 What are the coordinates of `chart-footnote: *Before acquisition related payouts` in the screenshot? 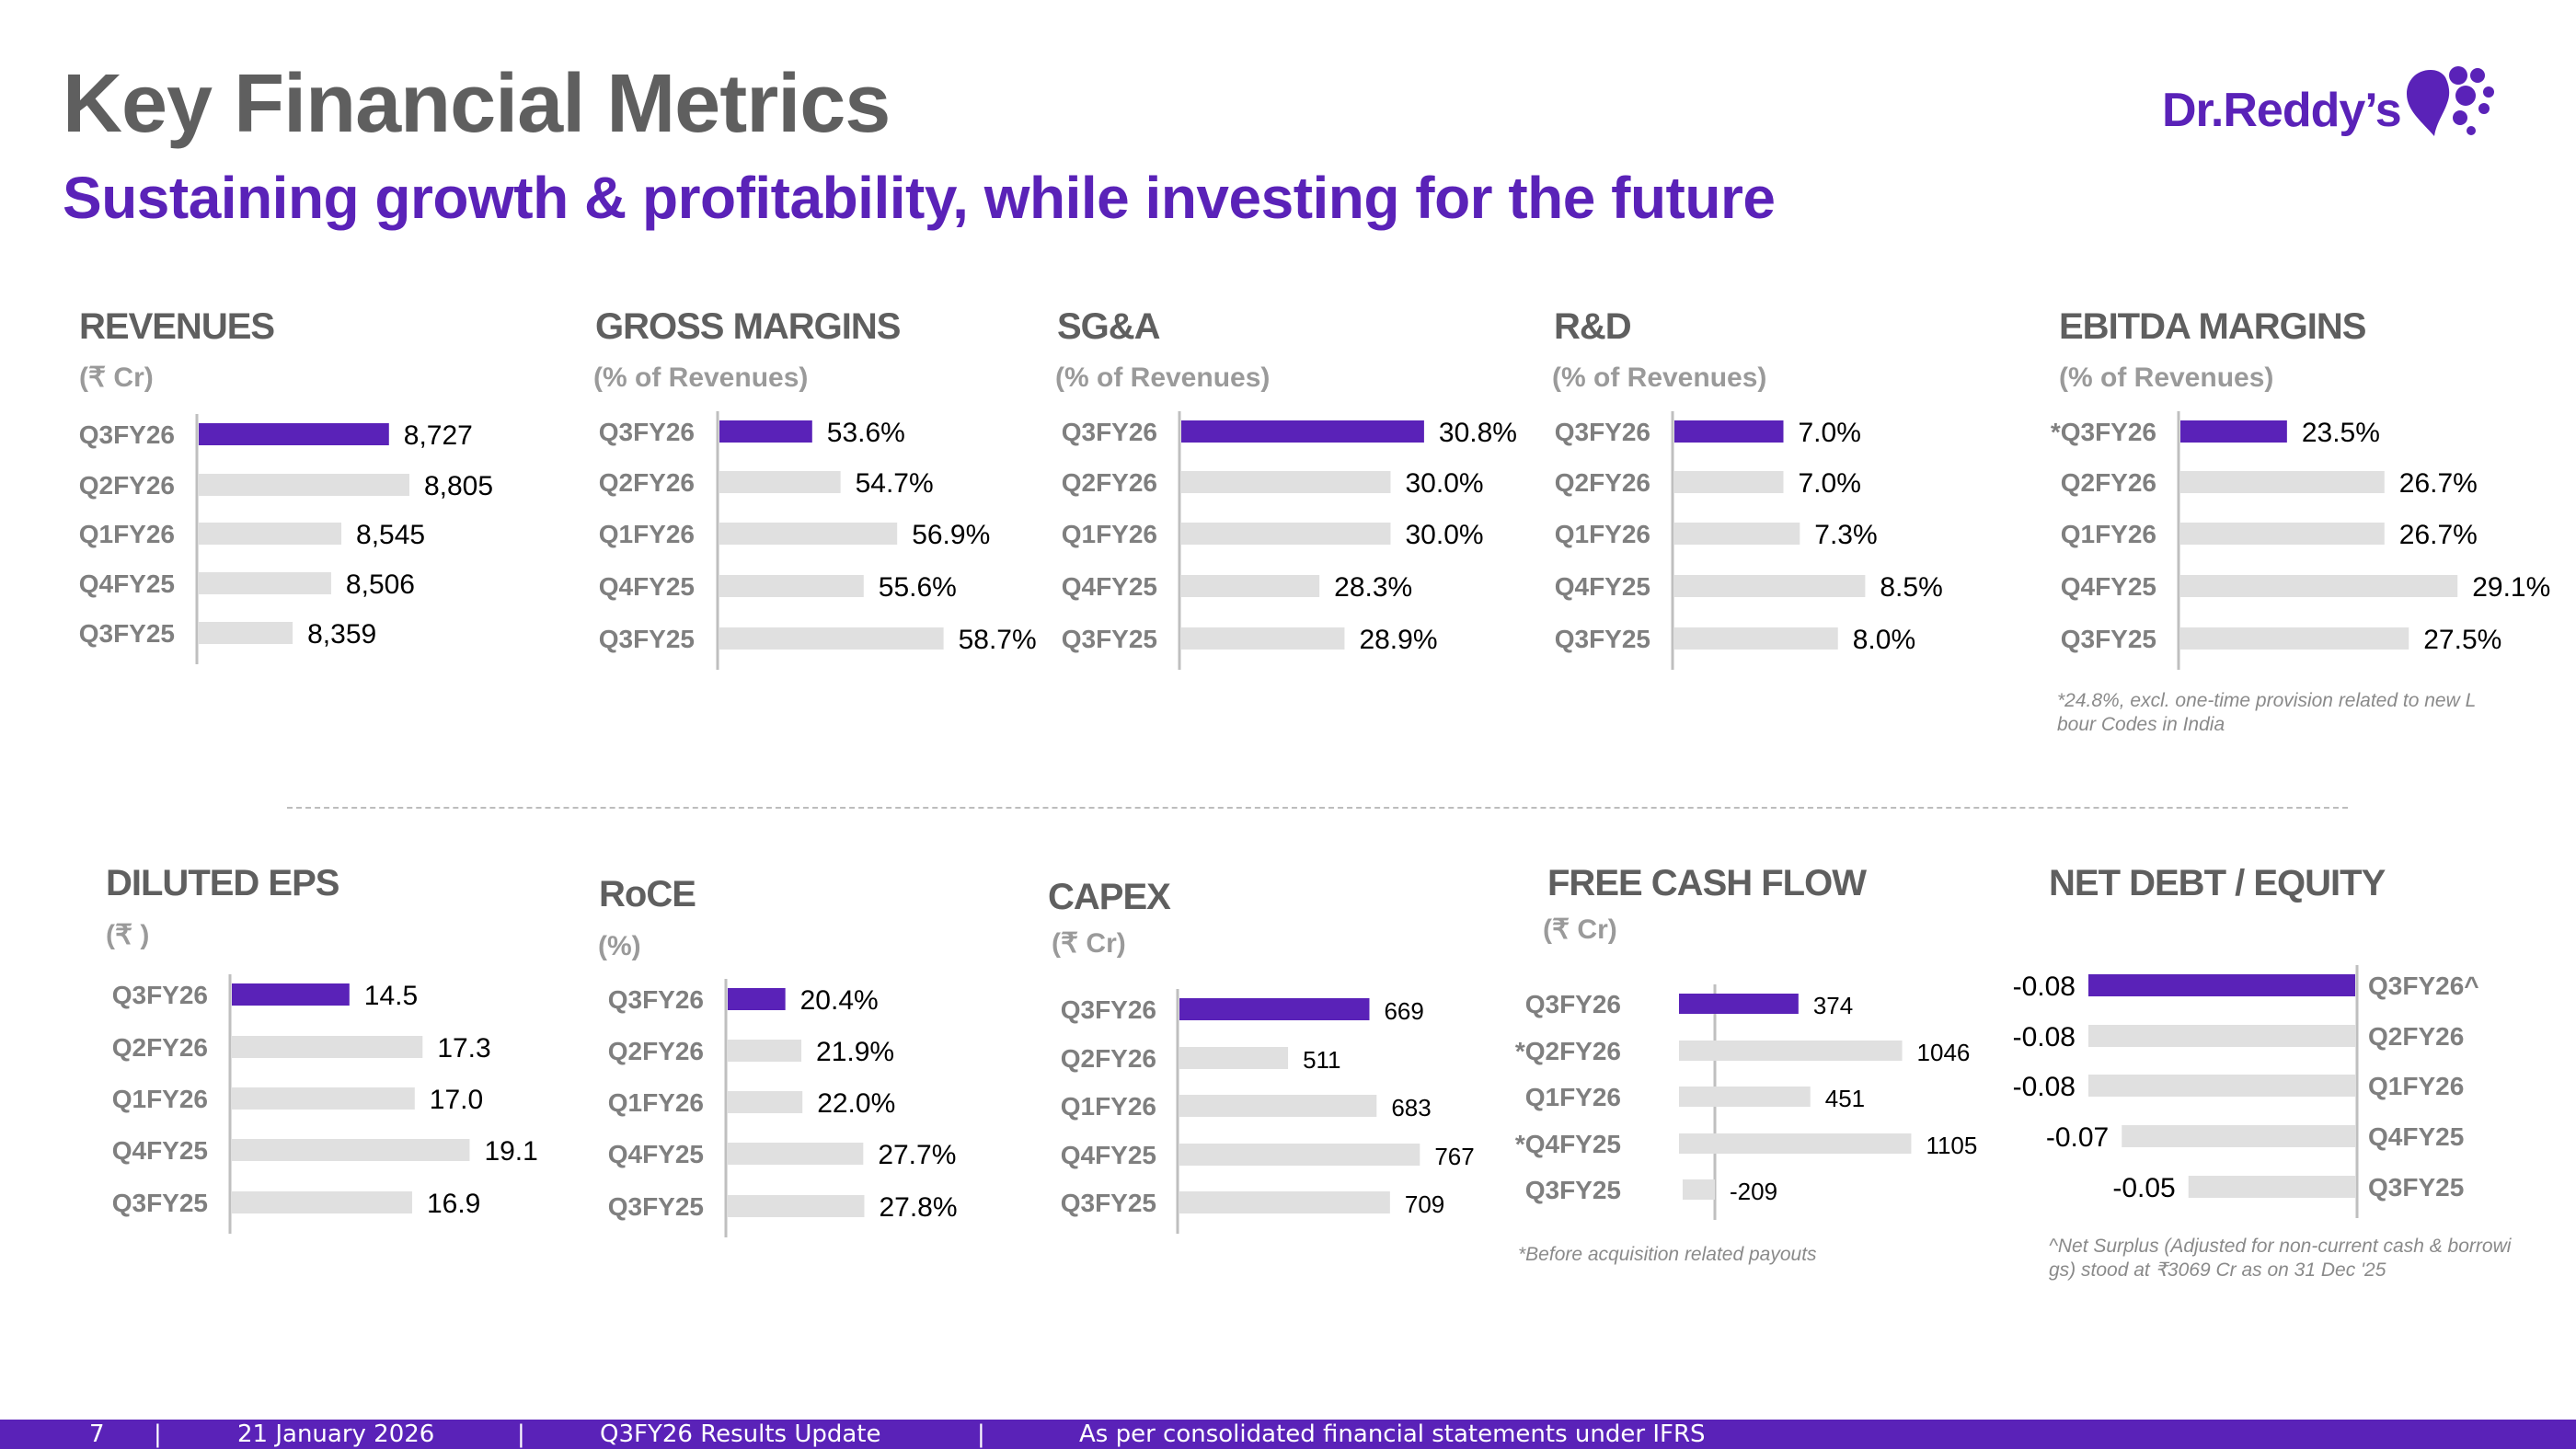 It's located at (1667, 1254).